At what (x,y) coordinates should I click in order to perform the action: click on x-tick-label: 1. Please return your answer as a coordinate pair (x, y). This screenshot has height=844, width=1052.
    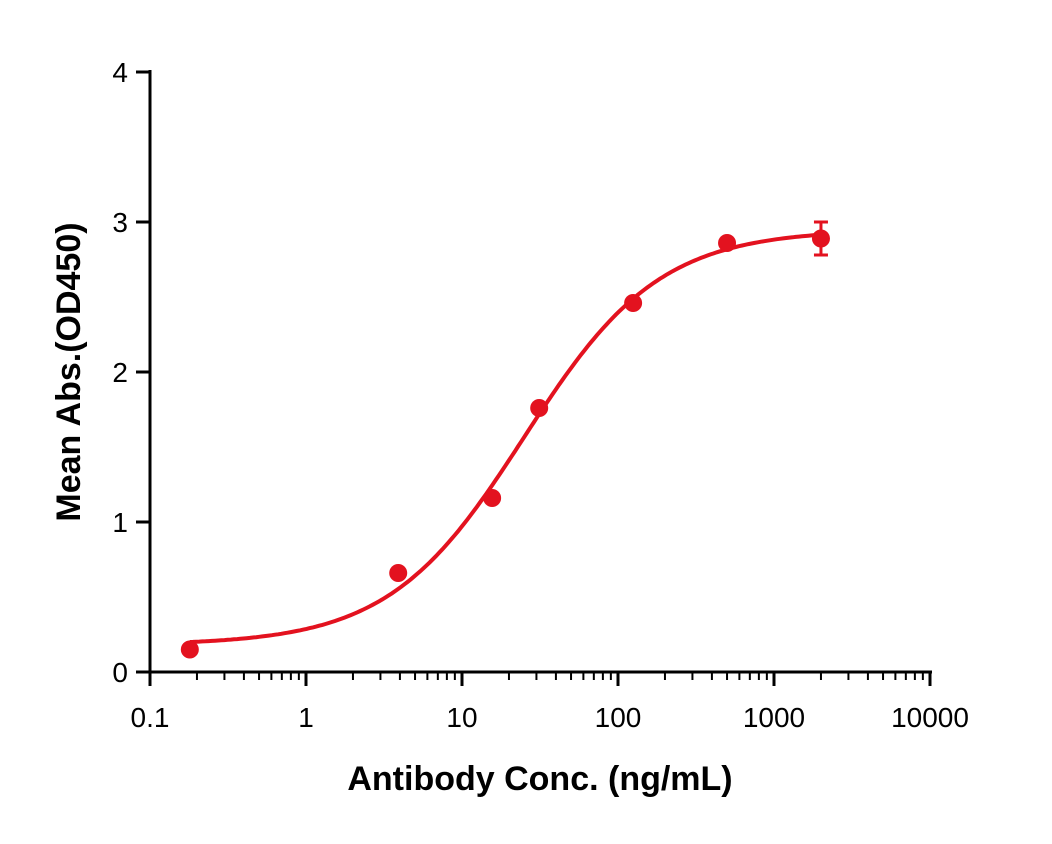
    Looking at the image, I should click on (306, 717).